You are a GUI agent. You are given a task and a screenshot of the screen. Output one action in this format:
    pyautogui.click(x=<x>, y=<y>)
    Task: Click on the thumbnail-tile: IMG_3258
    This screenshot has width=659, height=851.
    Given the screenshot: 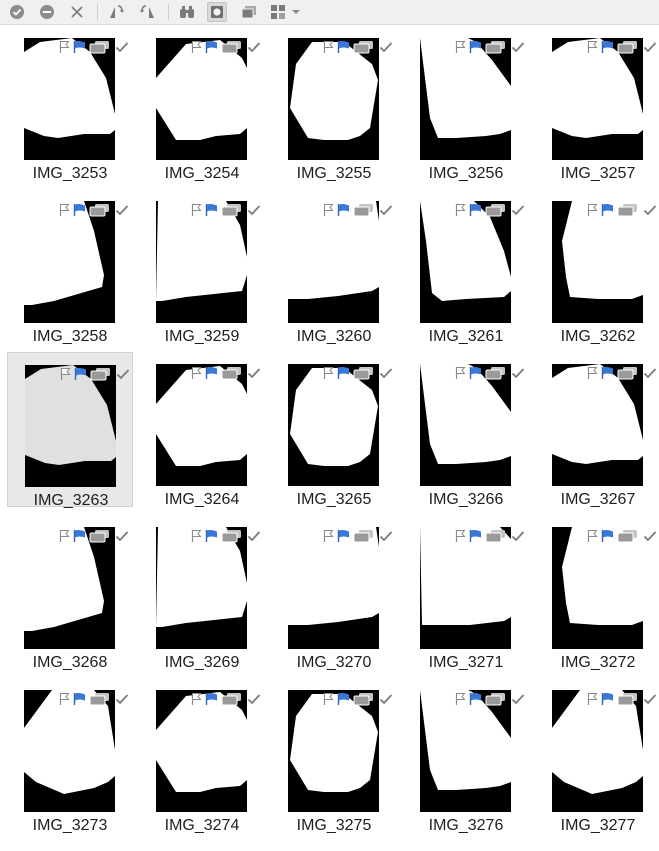 What is the action you would take?
    pyautogui.click(x=70, y=266)
    